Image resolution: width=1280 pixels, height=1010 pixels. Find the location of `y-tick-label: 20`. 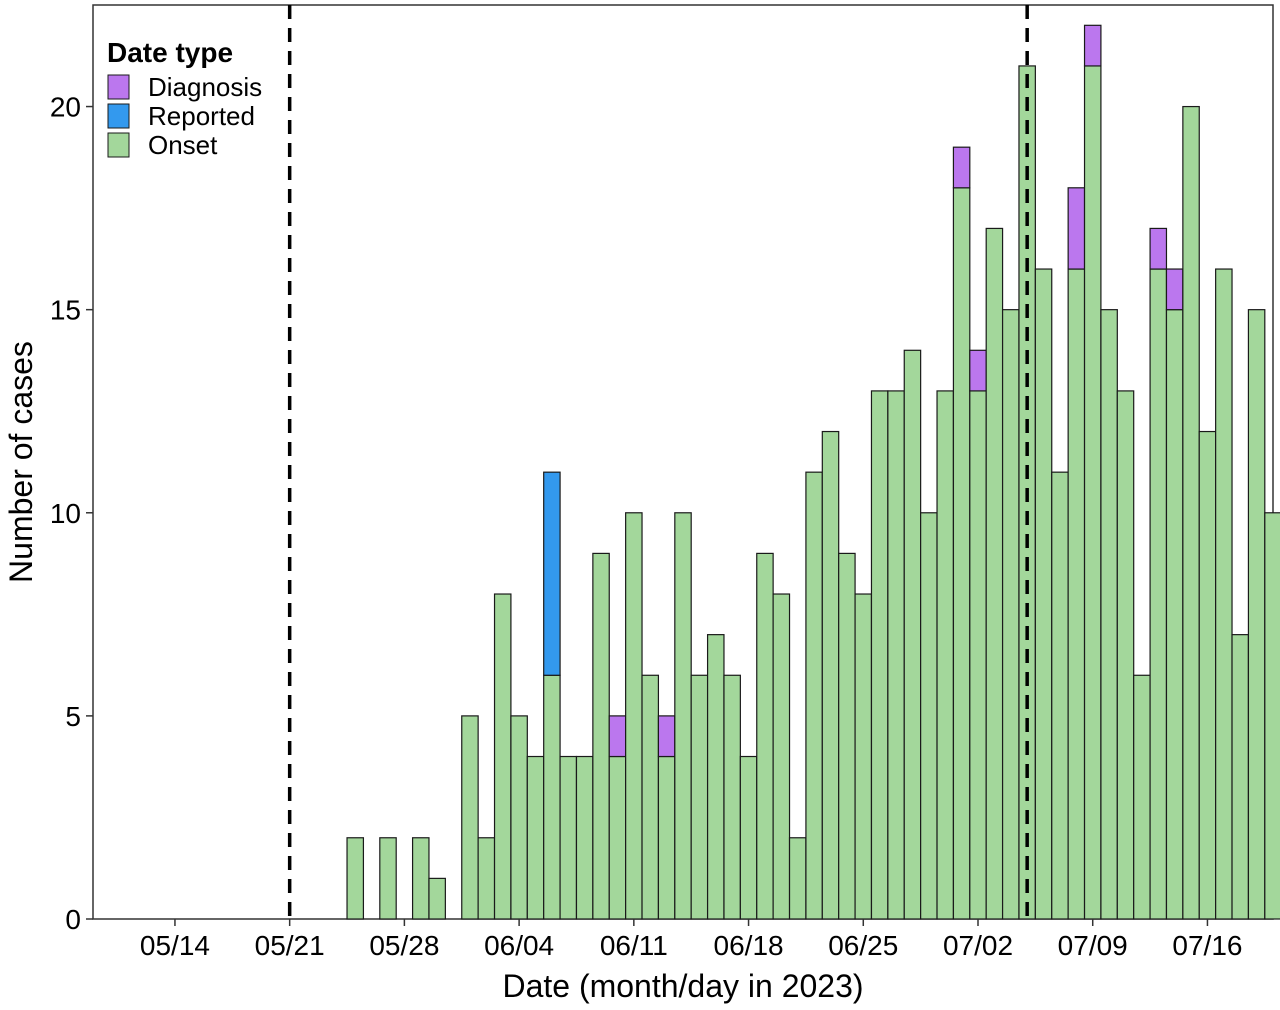

y-tick-label: 20 is located at coordinates (65, 107).